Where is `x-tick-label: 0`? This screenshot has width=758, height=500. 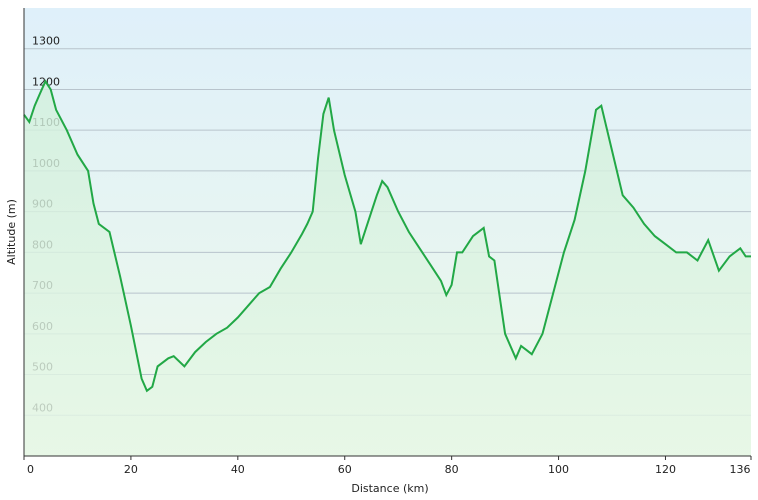
x-tick-label: 0 is located at coordinates (30, 469).